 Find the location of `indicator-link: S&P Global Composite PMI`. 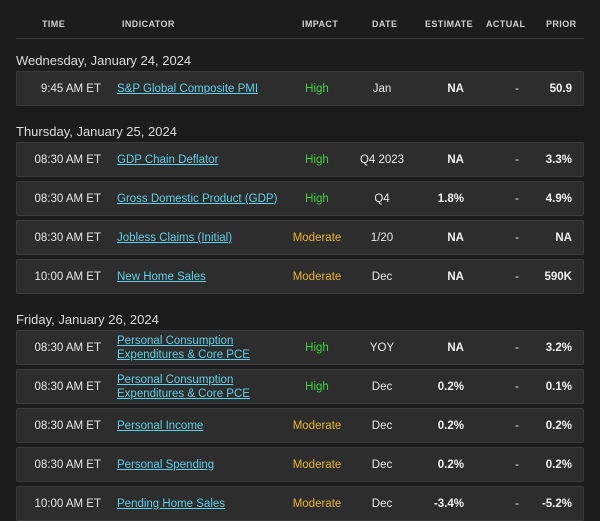

indicator-link: S&P Global Composite PMI is located at coordinates (188, 88).